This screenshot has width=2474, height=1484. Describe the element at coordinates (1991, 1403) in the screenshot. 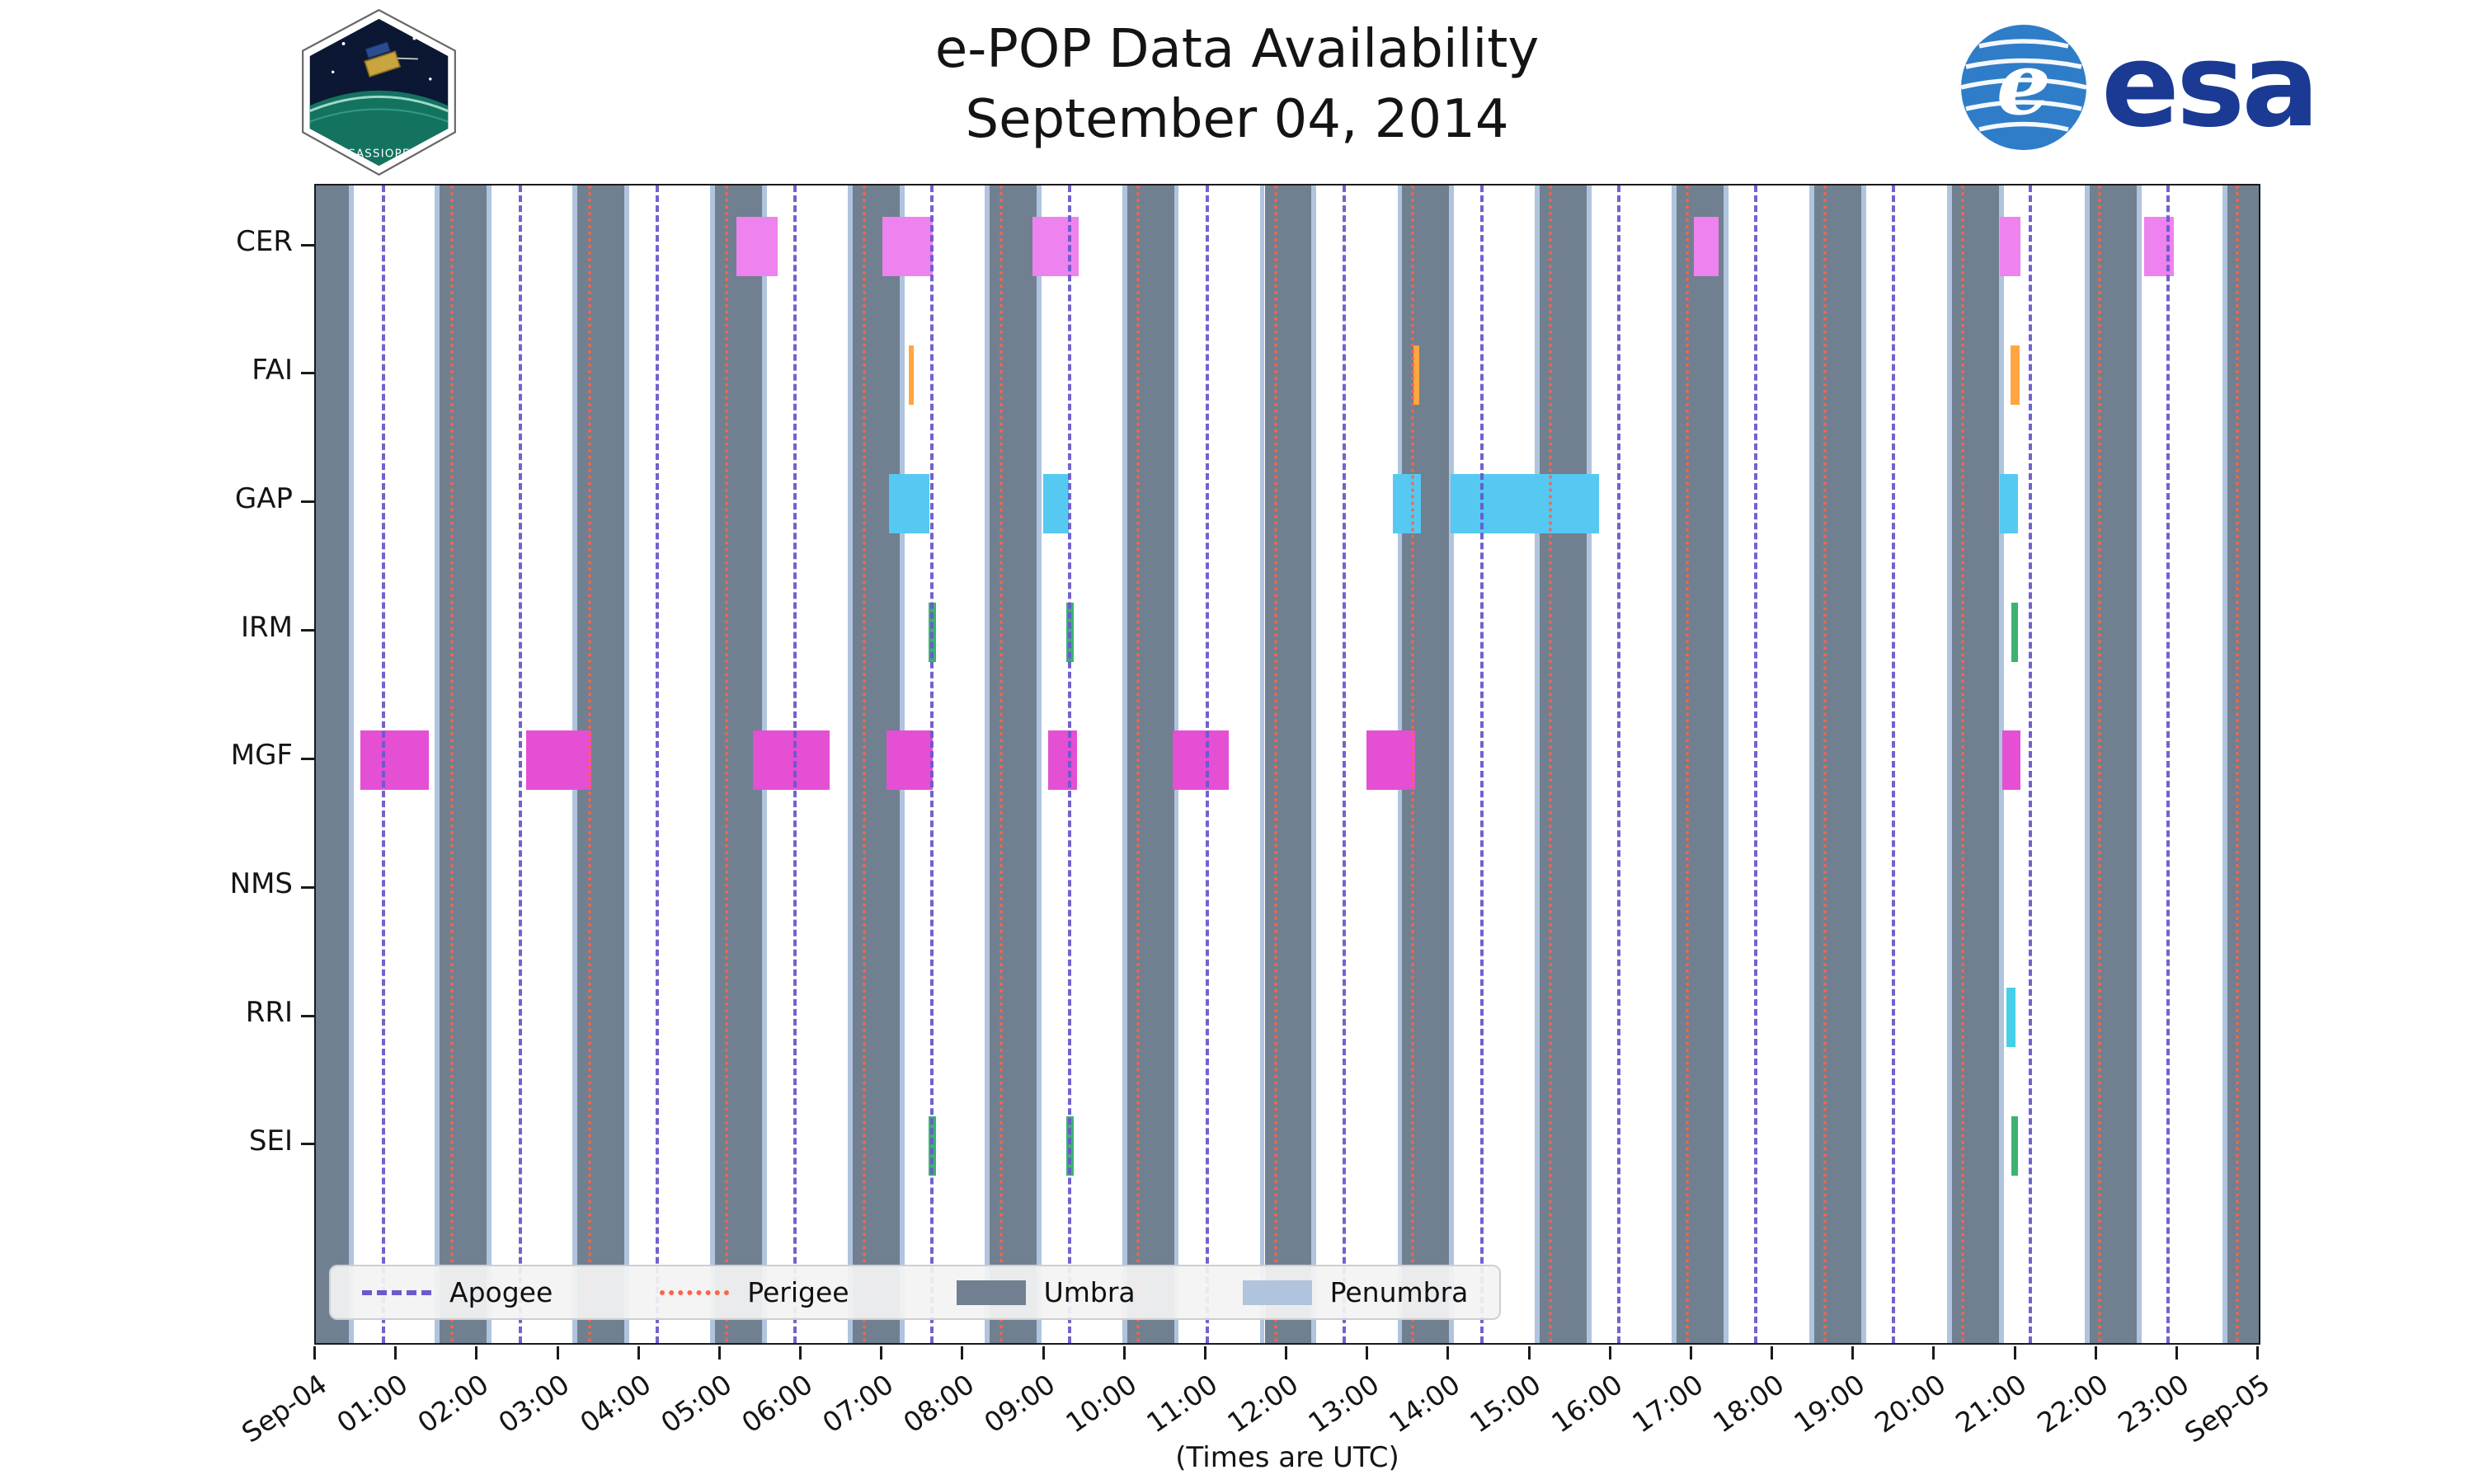

I see `x-tick-label: 21:00` at that location.